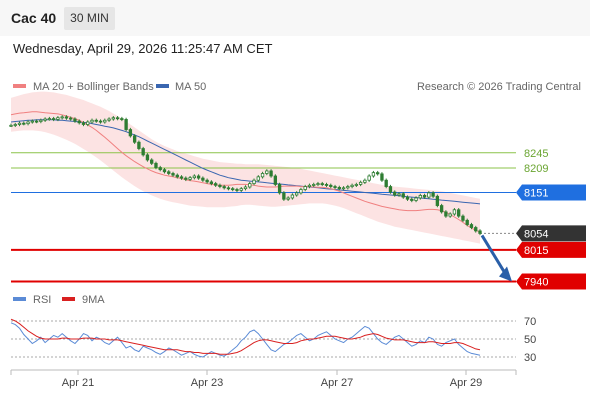 This screenshot has width=590, height=400. Describe the element at coordinates (493, 253) in the screenshot. I see `forecast-arrow-shaft` at that location.